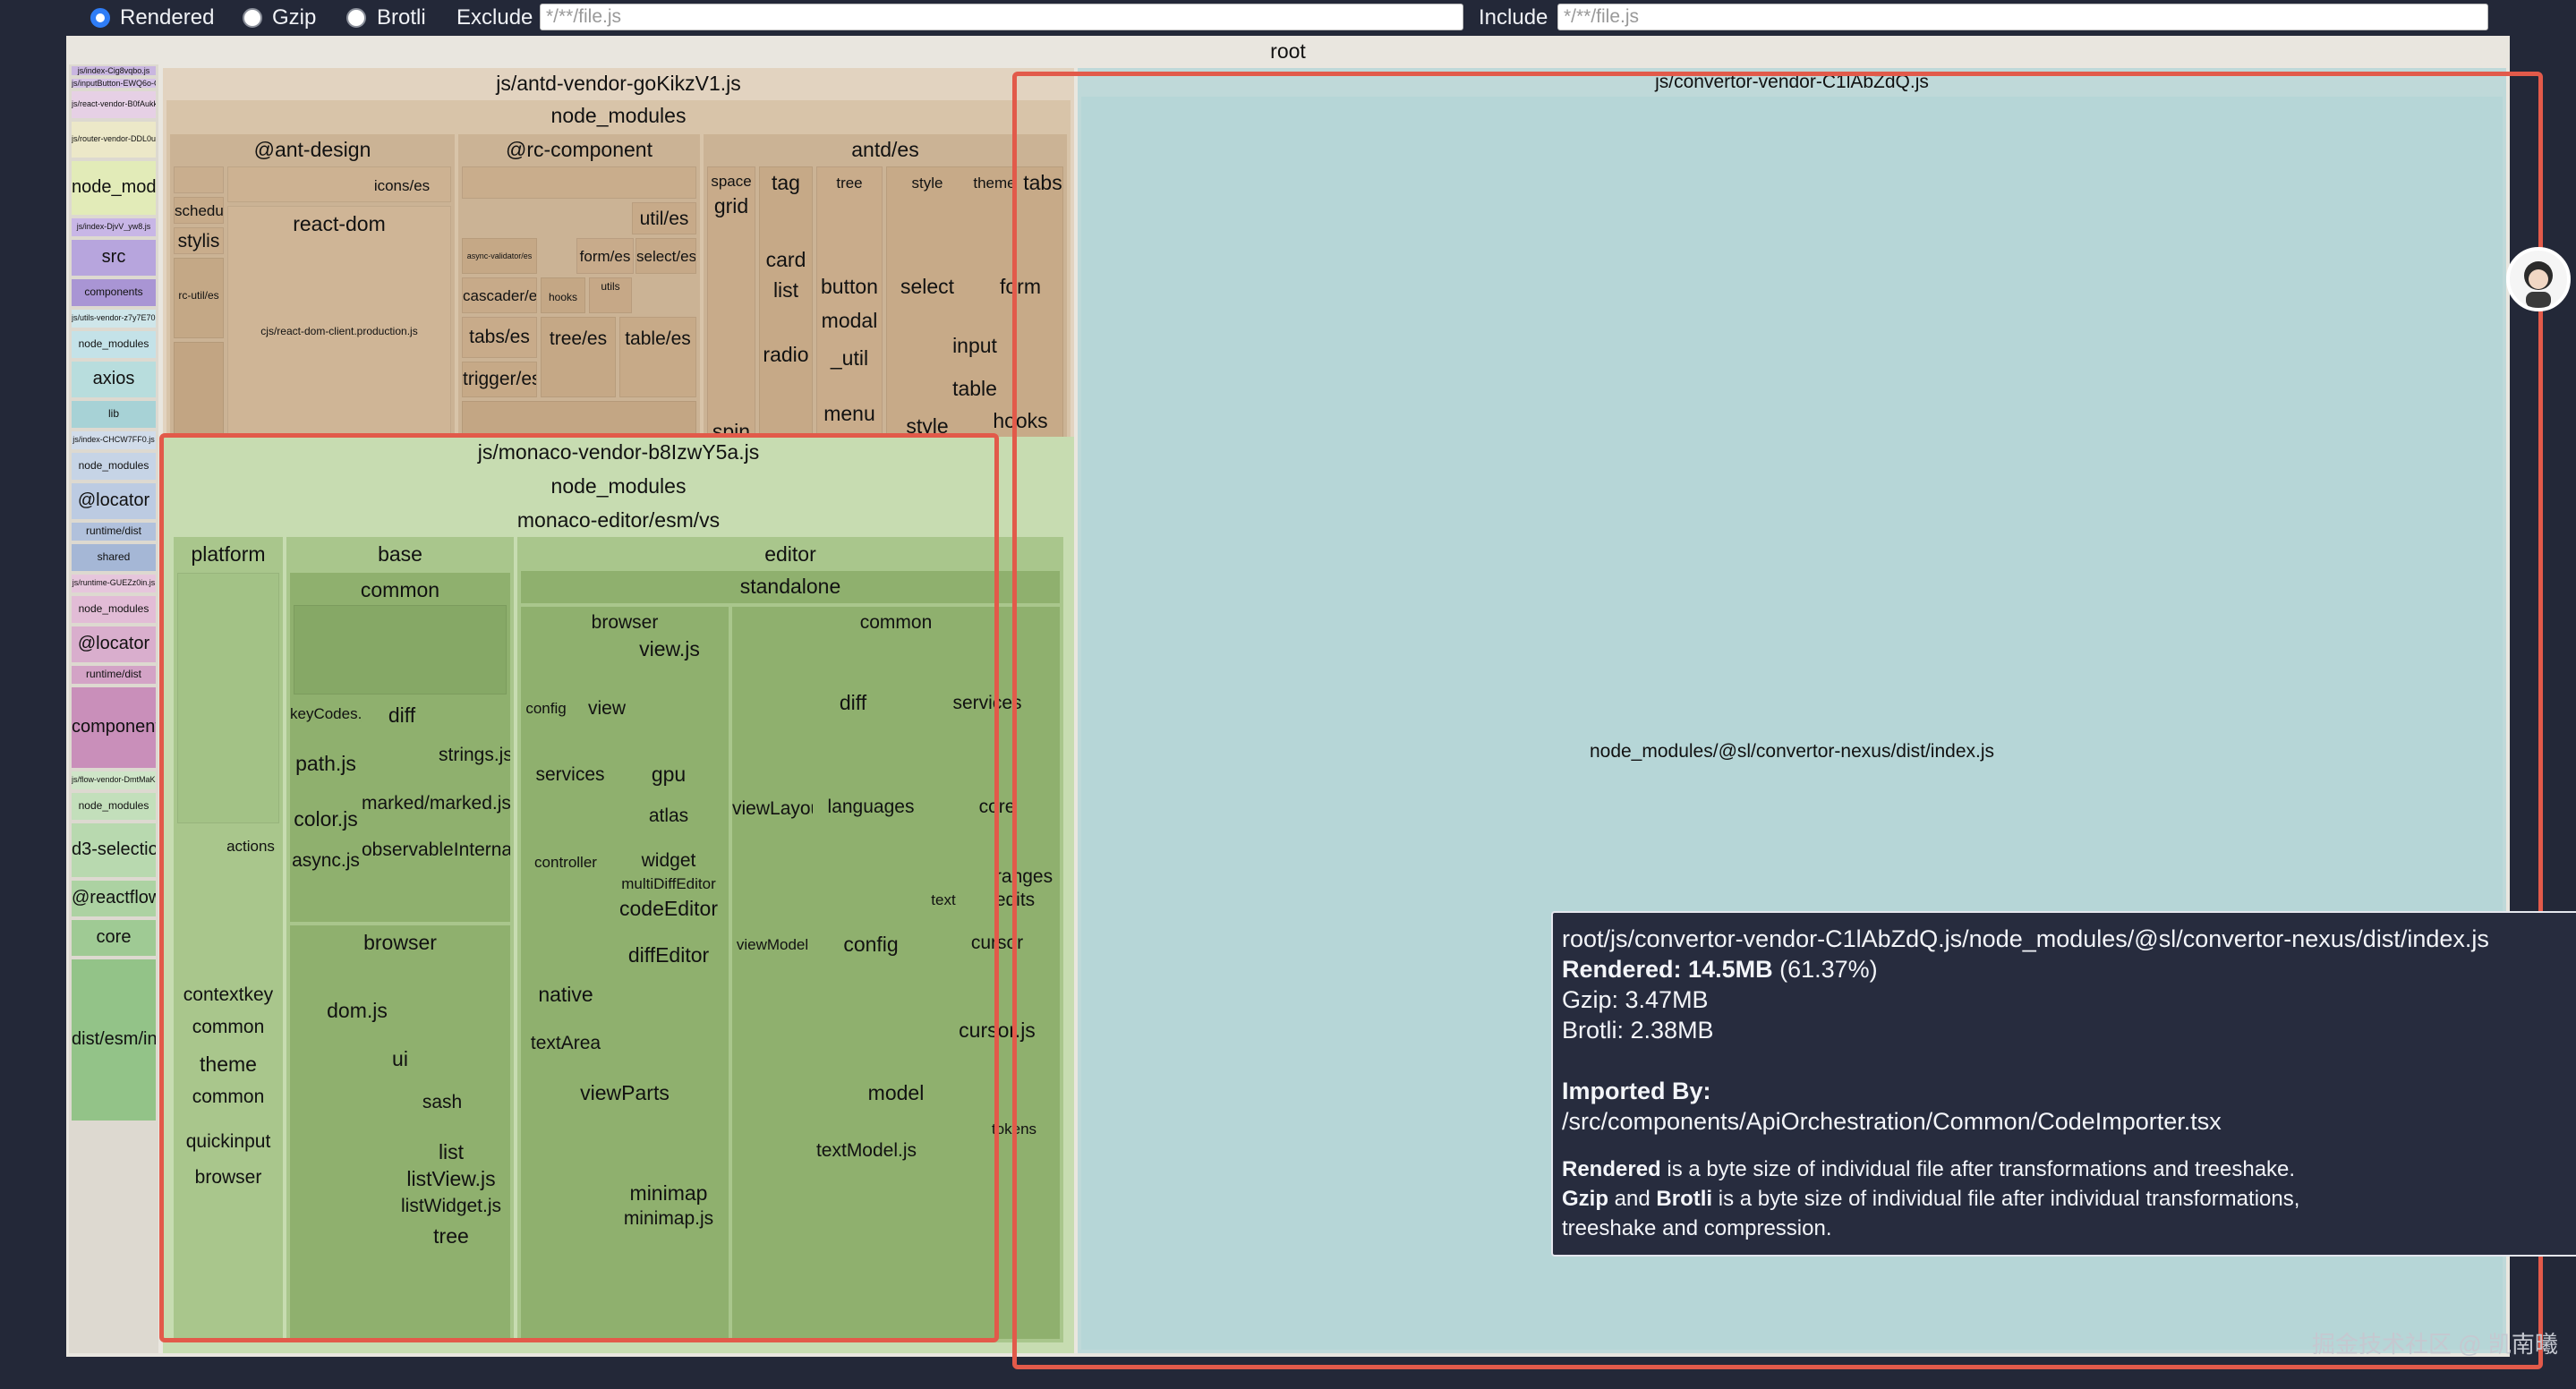 The height and width of the screenshot is (1389, 2576). Describe the element at coordinates (114, 583) in the screenshot. I see `sidebar-bundle-17: js/runtime-GUEZz0in.js` at that location.